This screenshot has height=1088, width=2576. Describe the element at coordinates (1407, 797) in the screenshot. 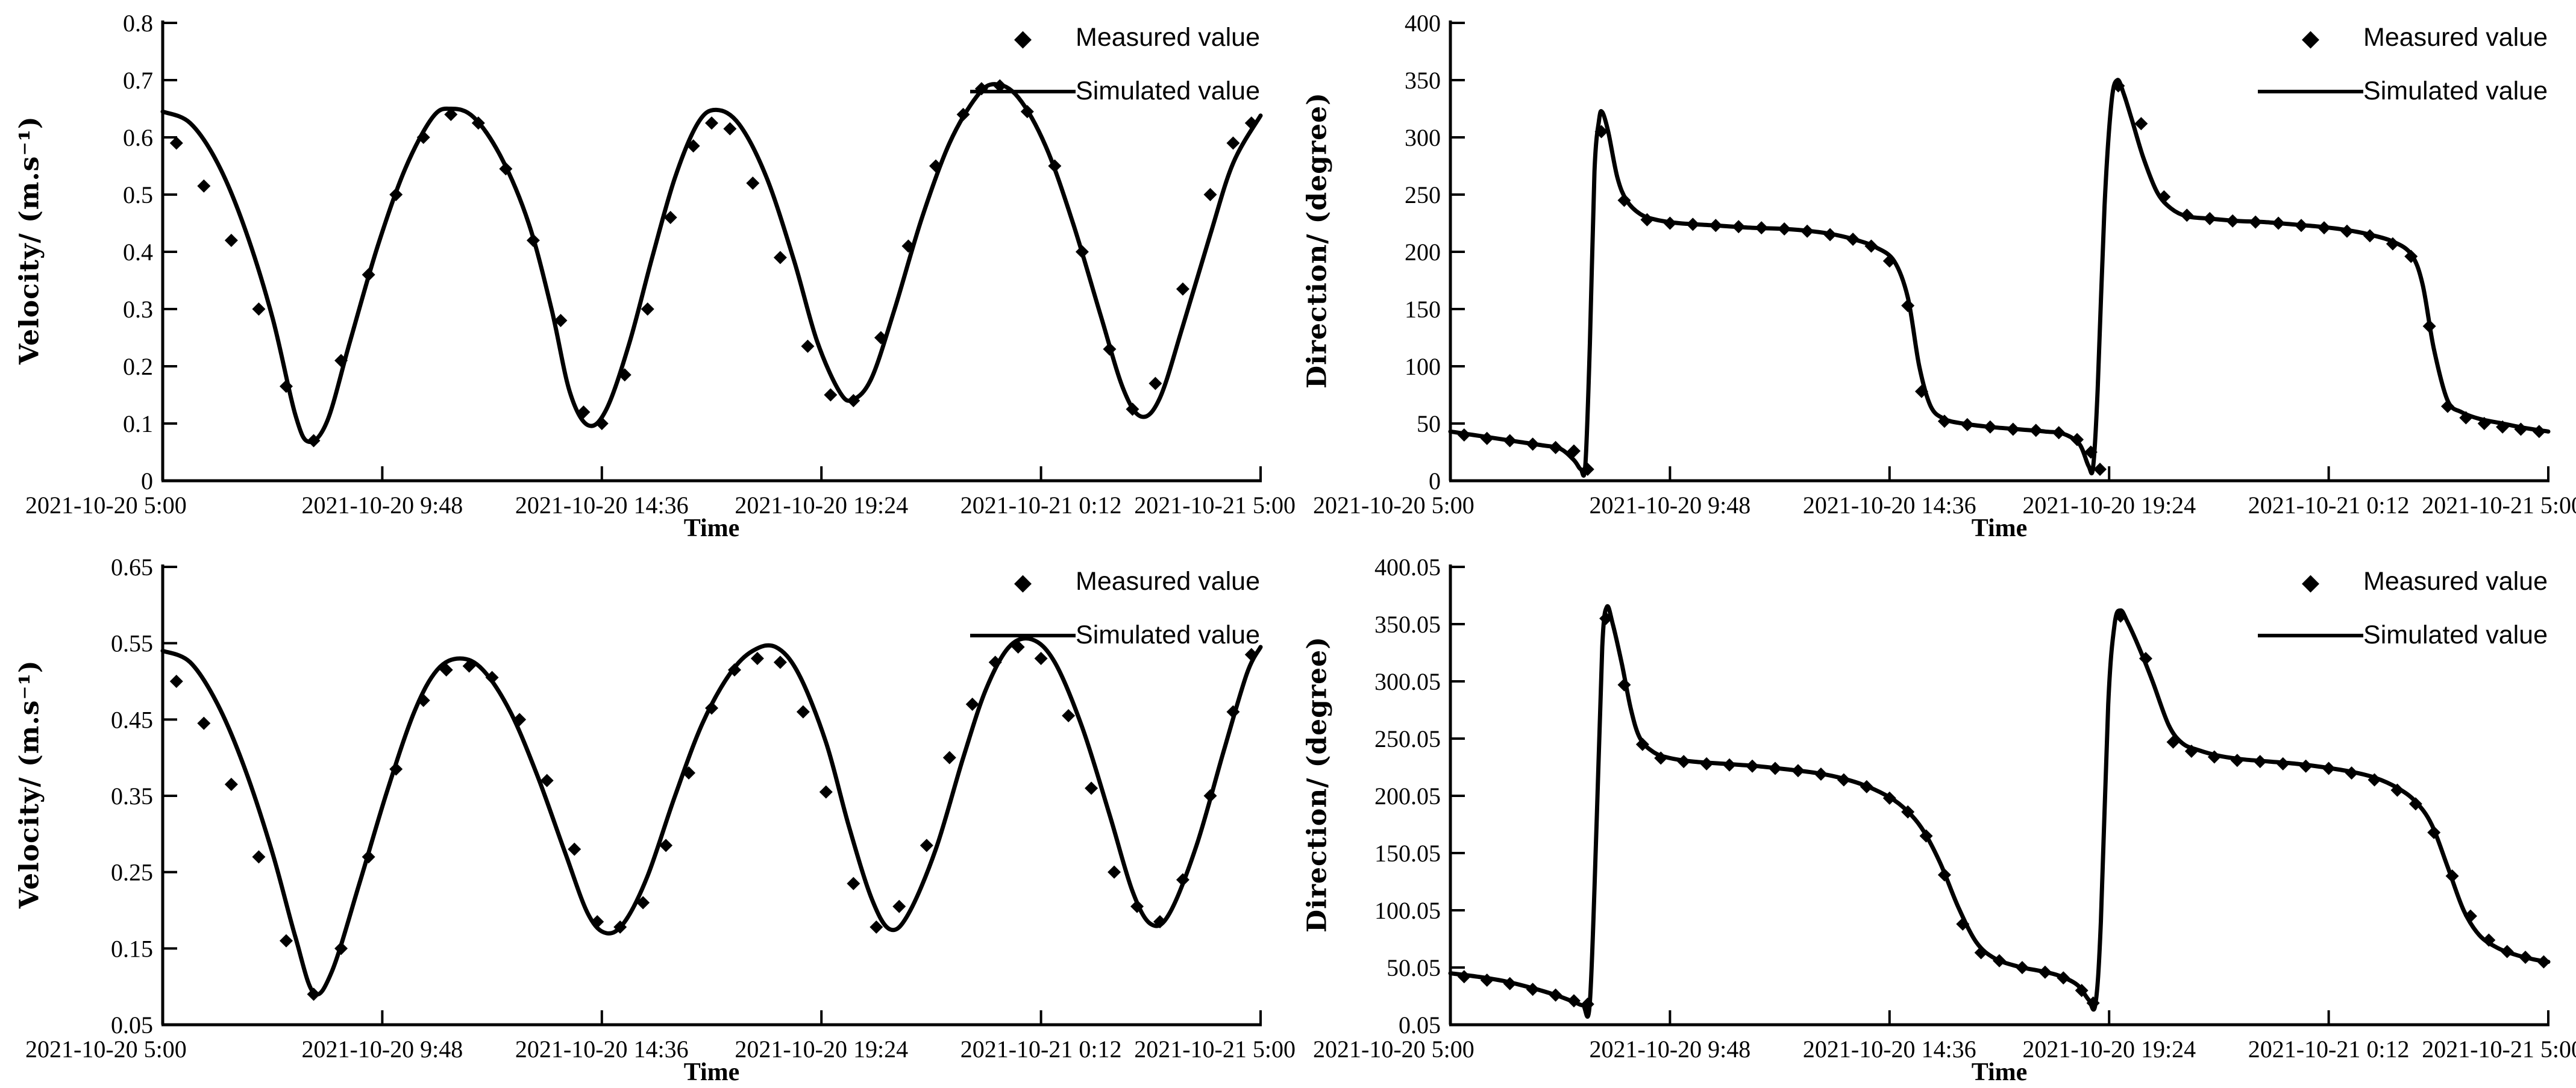

I see `svg-text: 200.05` at that location.